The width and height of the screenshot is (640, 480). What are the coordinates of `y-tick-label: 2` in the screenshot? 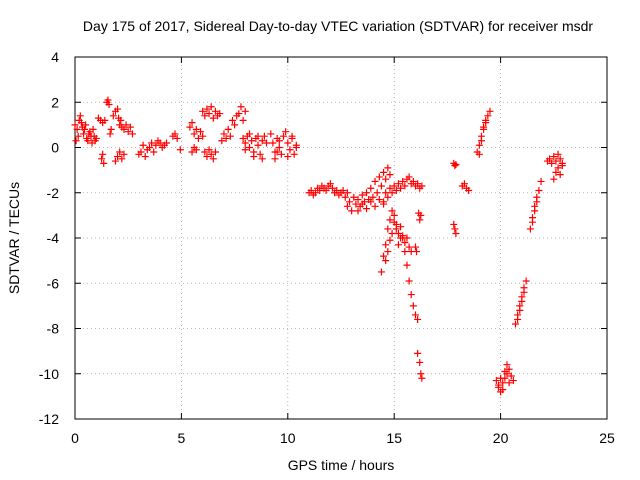 It's located at (55, 102).